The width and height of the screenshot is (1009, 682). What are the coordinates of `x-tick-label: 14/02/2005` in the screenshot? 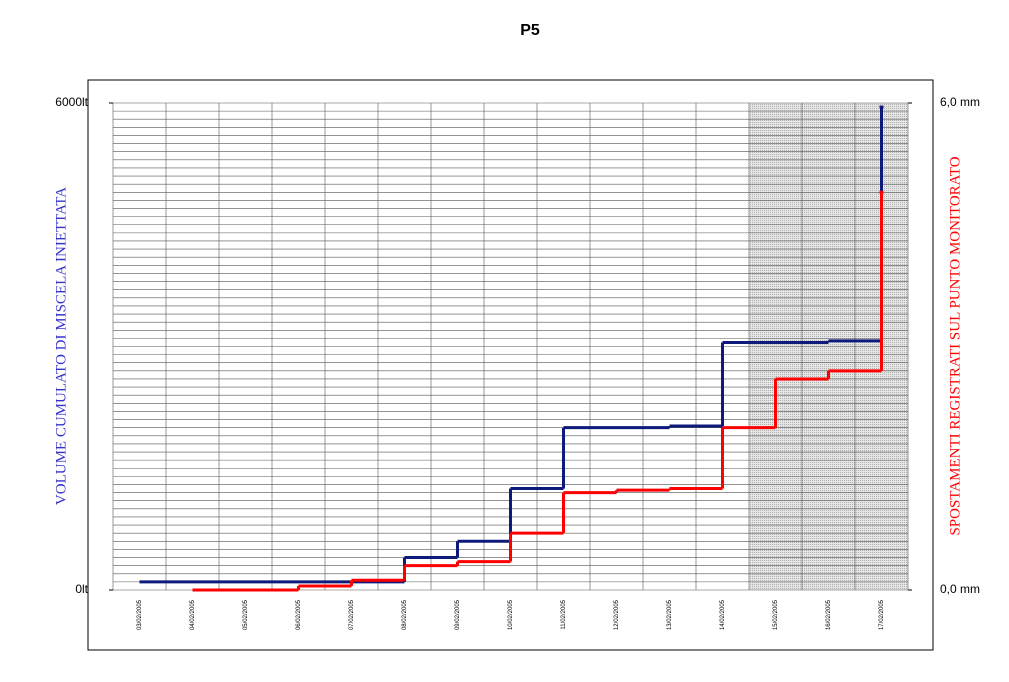 It's located at (723, 614).